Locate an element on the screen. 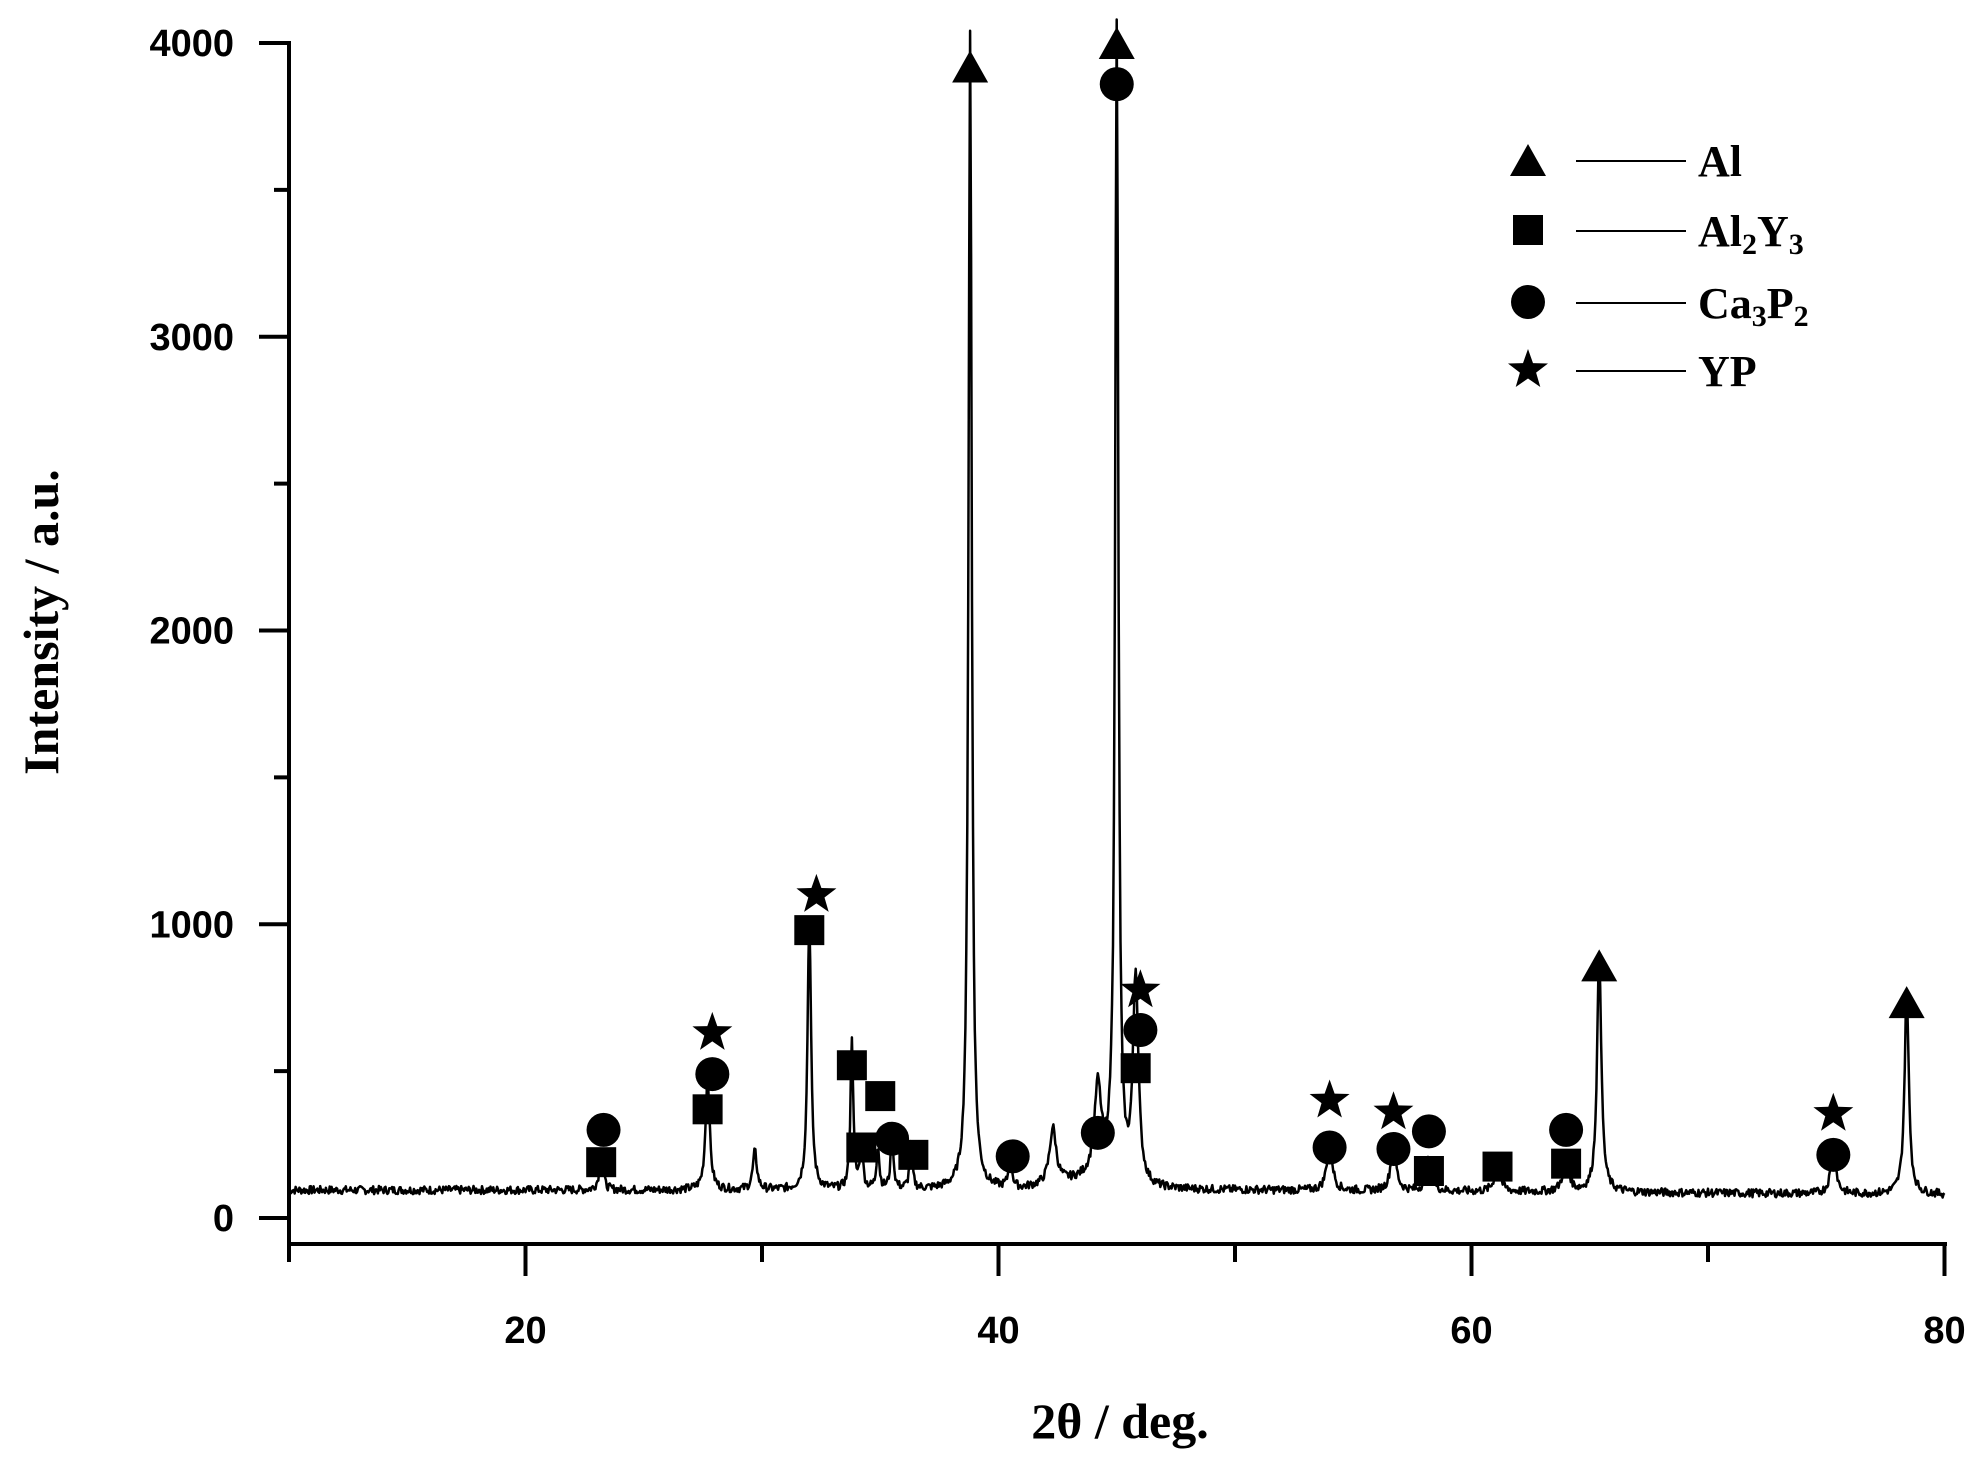  y-tick-label: 4000 is located at coordinates (191, 44).